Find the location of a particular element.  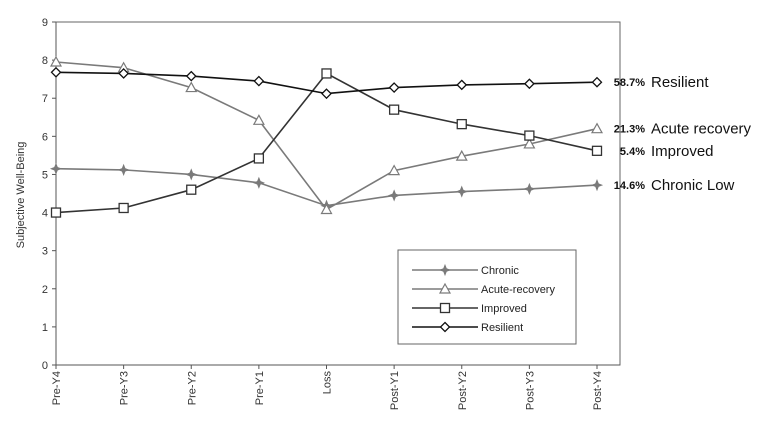

legend-label-improved: Improved is located at coordinates (504, 309).